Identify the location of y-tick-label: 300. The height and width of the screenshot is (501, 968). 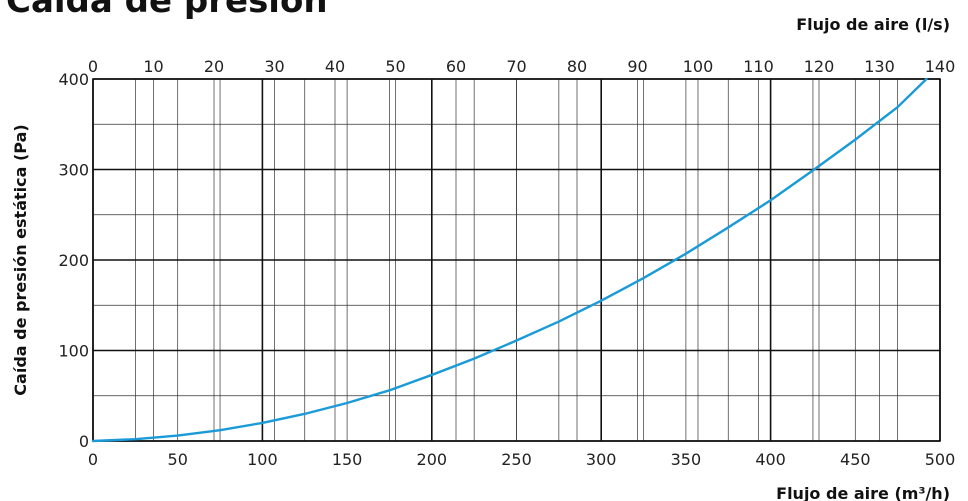
(73, 170).